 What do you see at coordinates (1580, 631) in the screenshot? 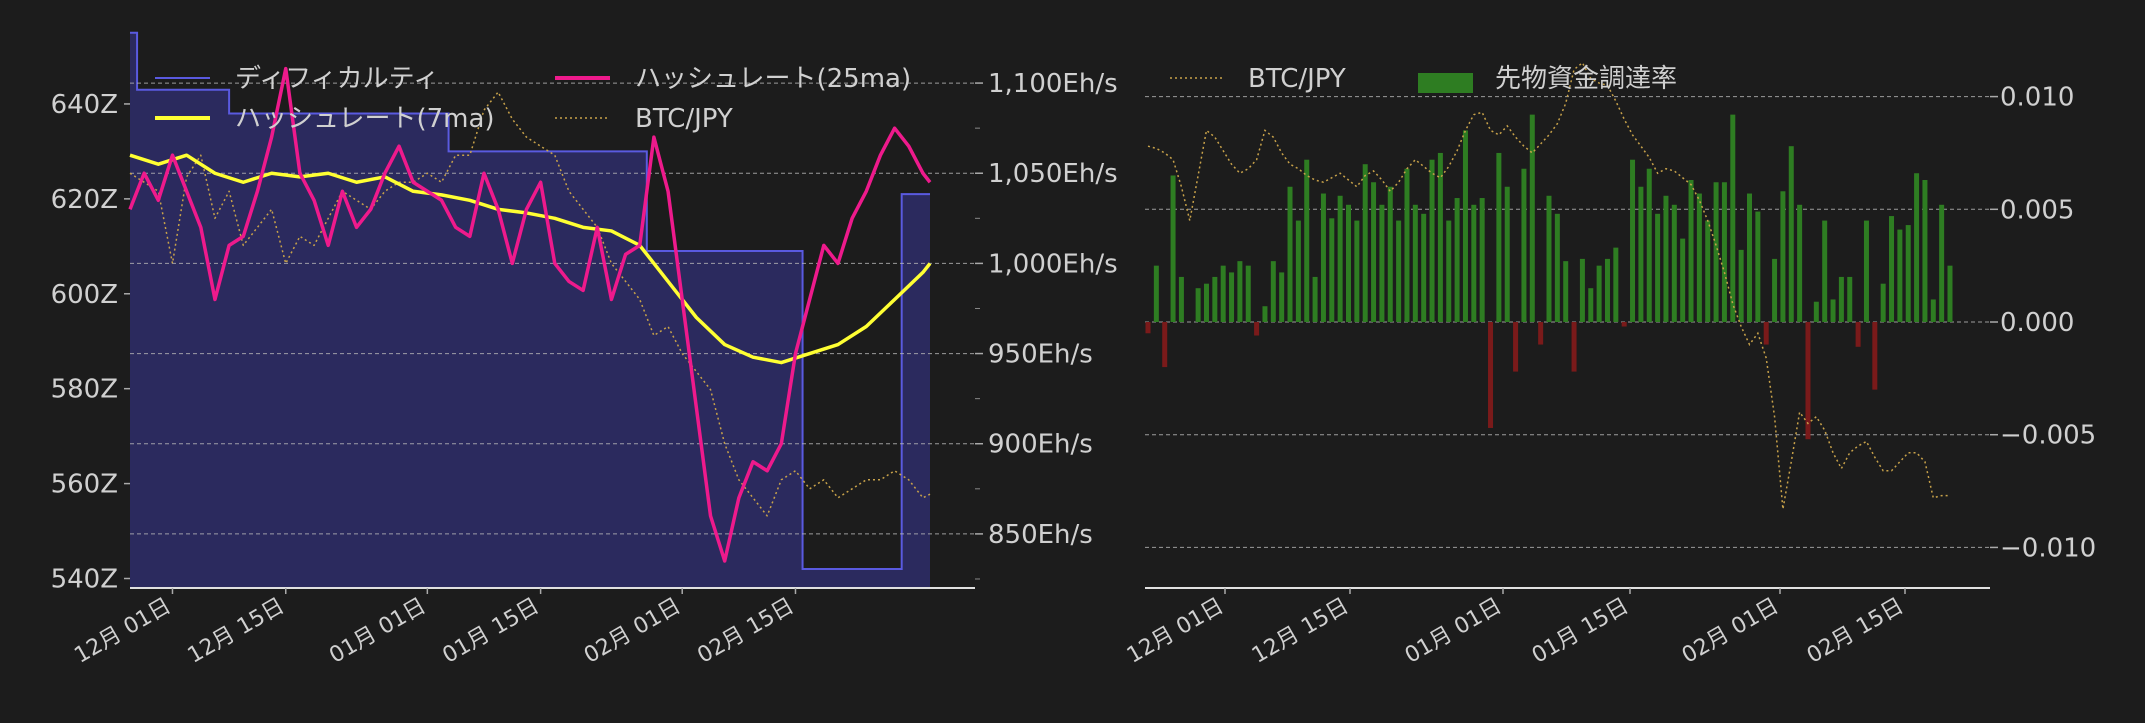
I see `x-tick-label: 01月 15日` at bounding box center [1580, 631].